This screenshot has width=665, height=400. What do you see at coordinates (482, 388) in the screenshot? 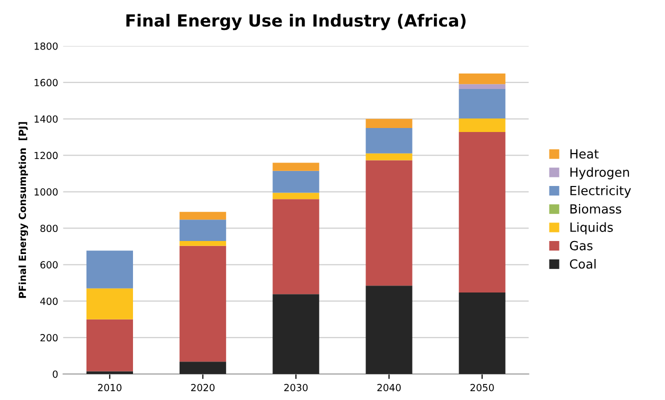
I see `x-tick-label: 2050` at bounding box center [482, 388].